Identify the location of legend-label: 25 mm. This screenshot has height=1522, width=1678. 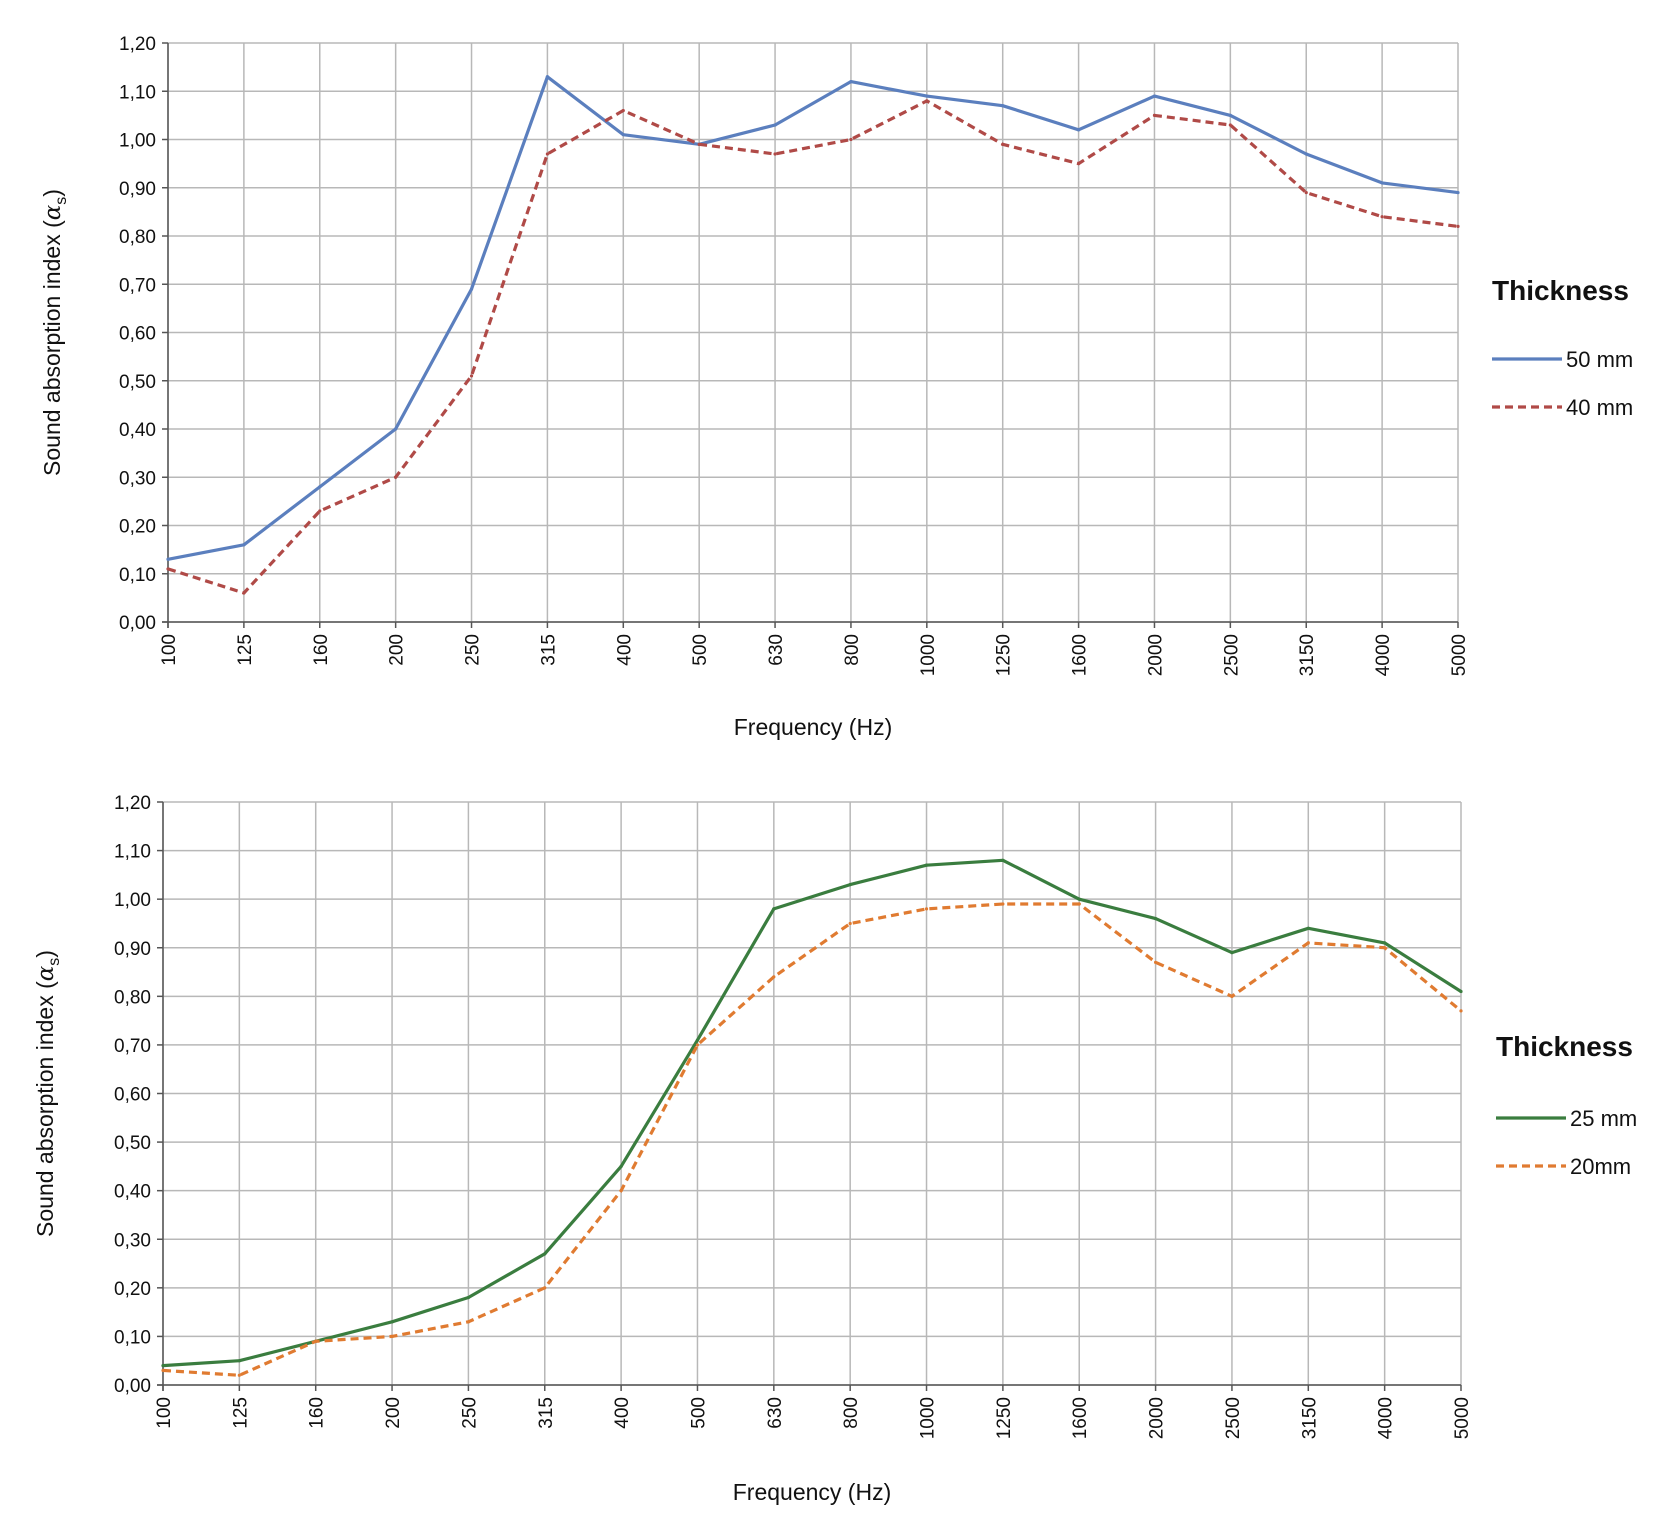
(1603, 1118).